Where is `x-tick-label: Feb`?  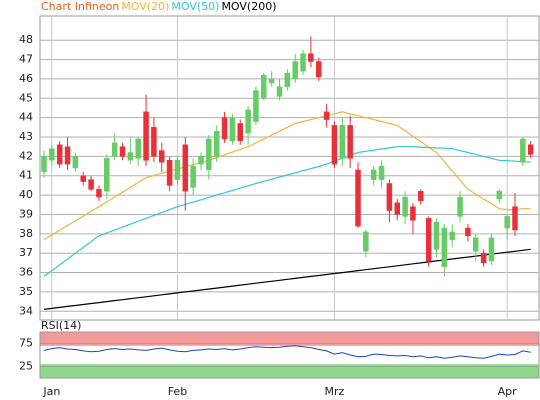 x-tick-label: Feb is located at coordinates (177, 391).